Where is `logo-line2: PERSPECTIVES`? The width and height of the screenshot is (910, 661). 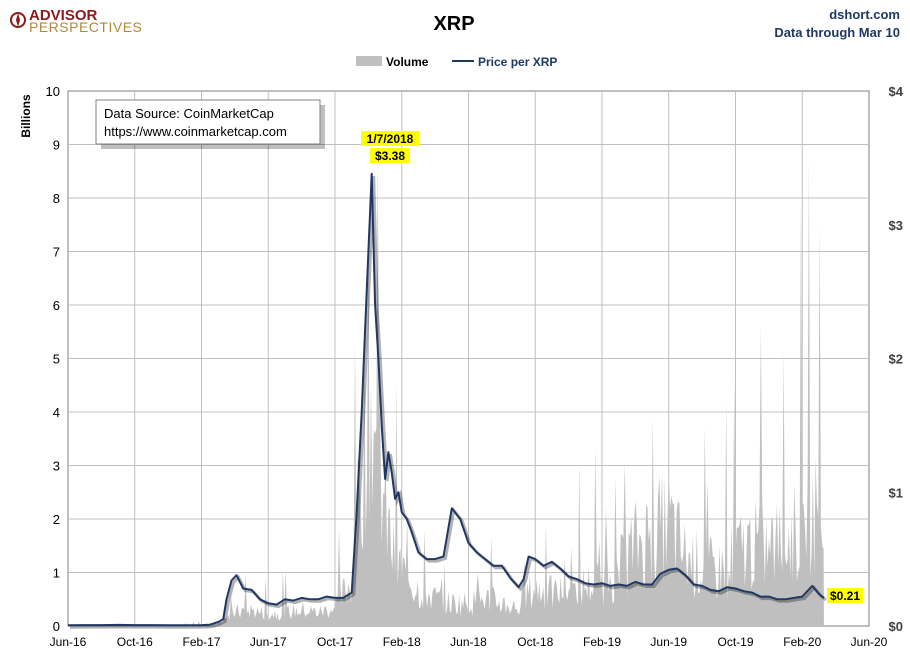
logo-line2: PERSPECTIVES is located at coordinates (85, 27).